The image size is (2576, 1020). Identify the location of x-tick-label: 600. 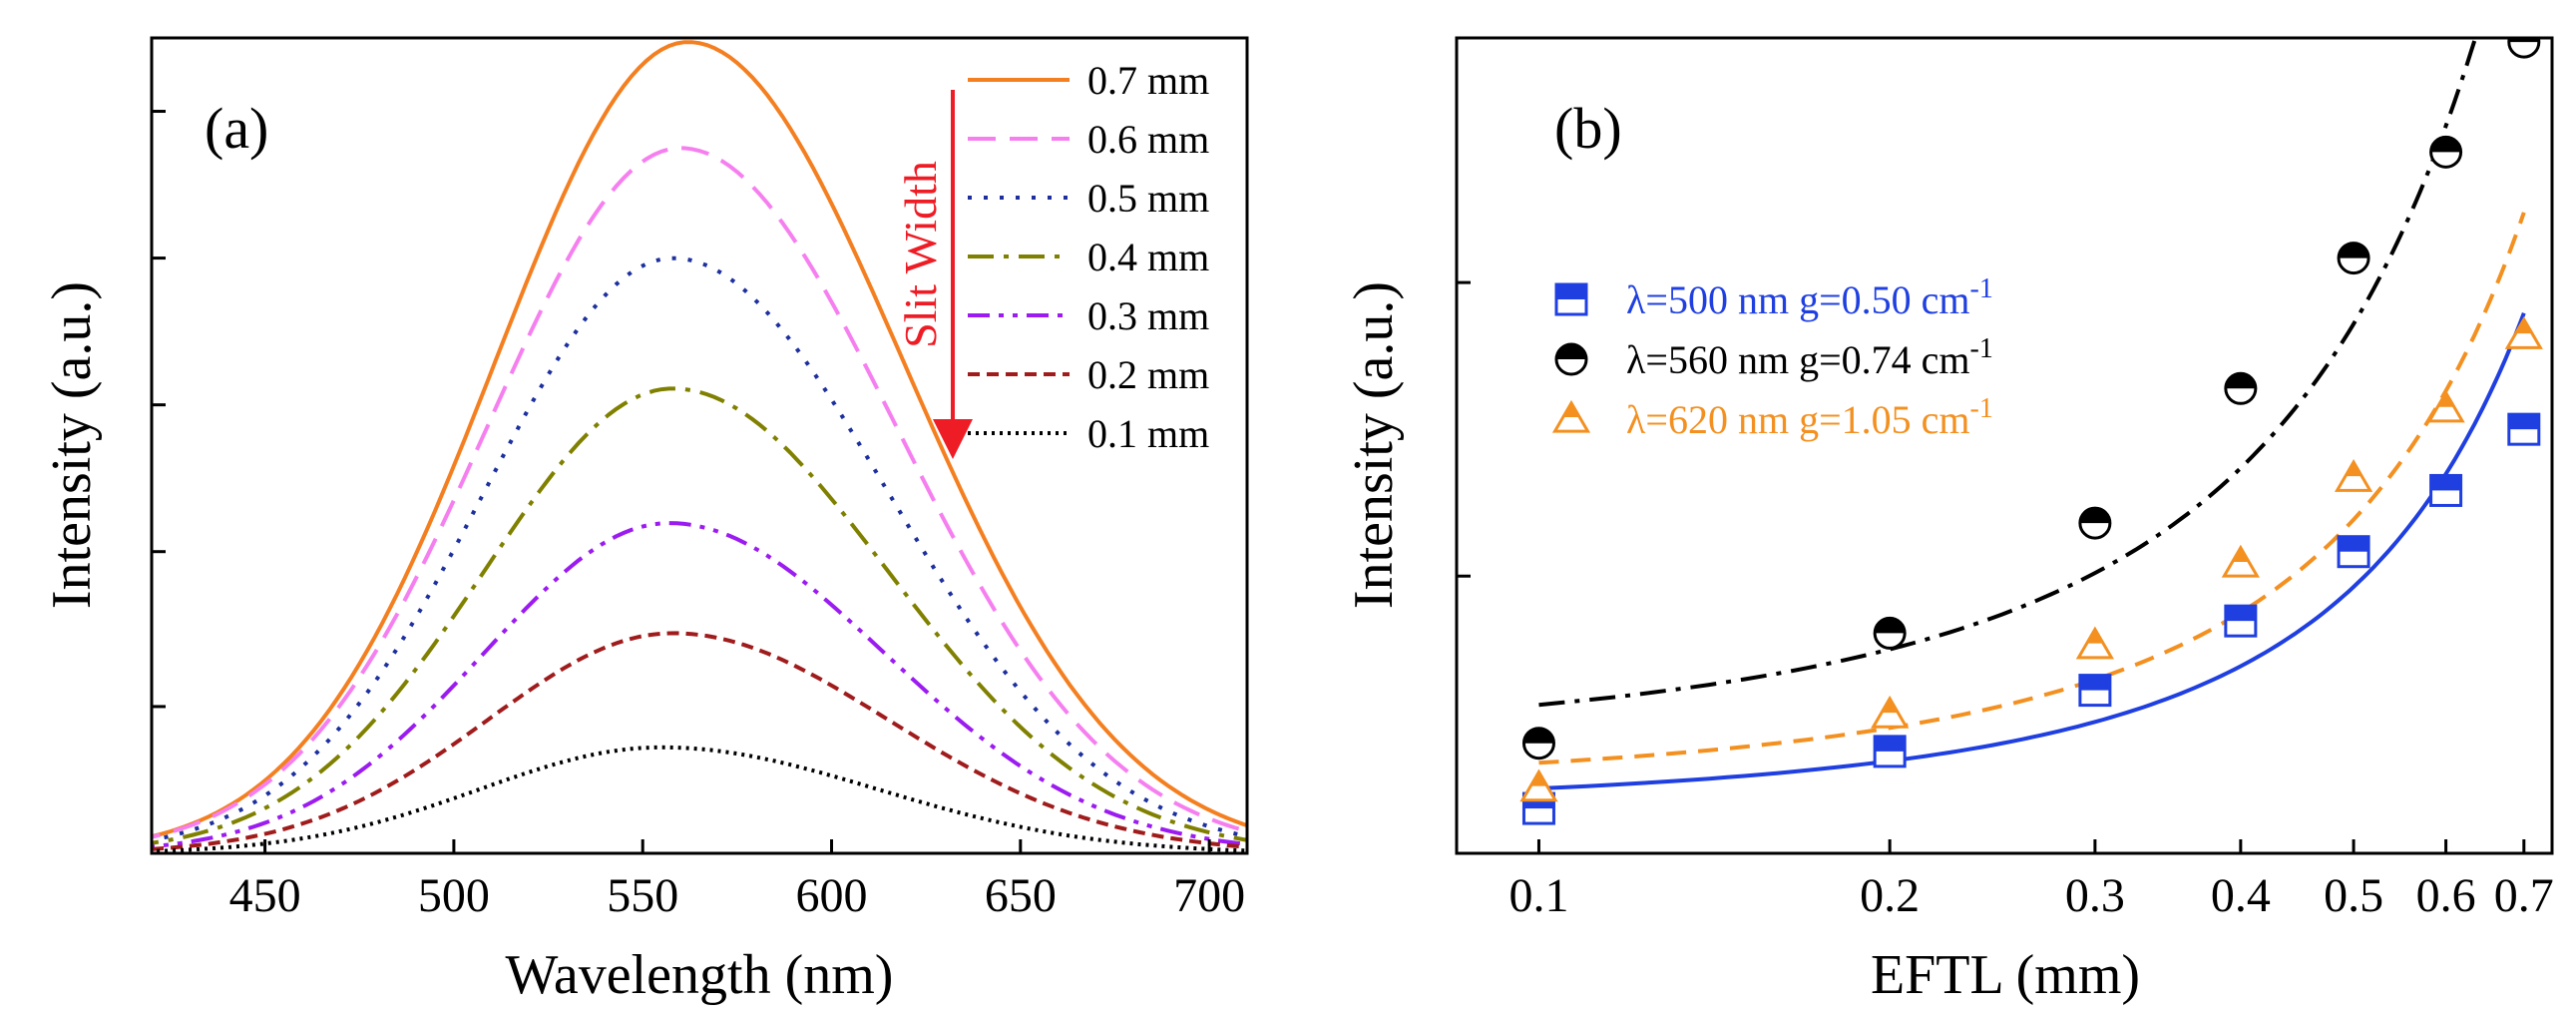
(832, 895).